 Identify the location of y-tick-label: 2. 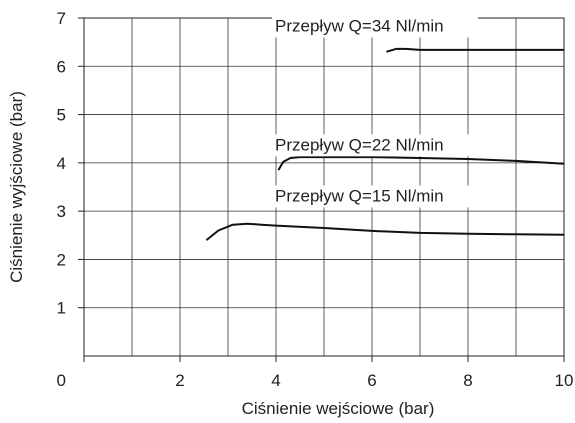
(61, 259).